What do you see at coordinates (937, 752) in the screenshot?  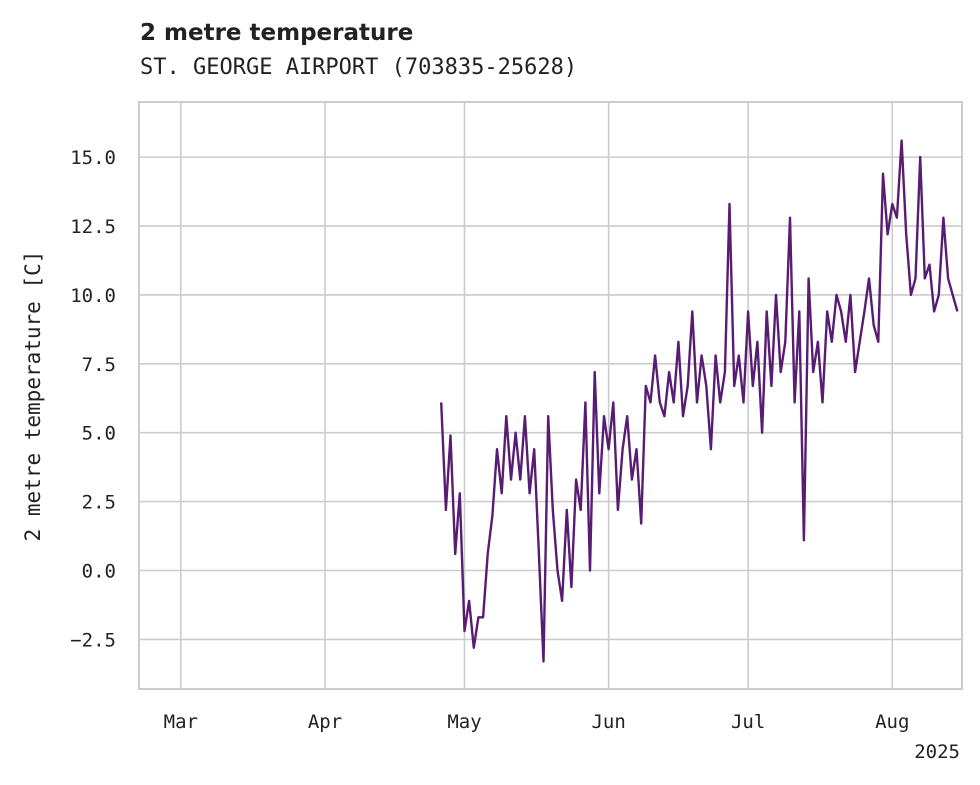 I see `x-offset-label: 2025` at bounding box center [937, 752].